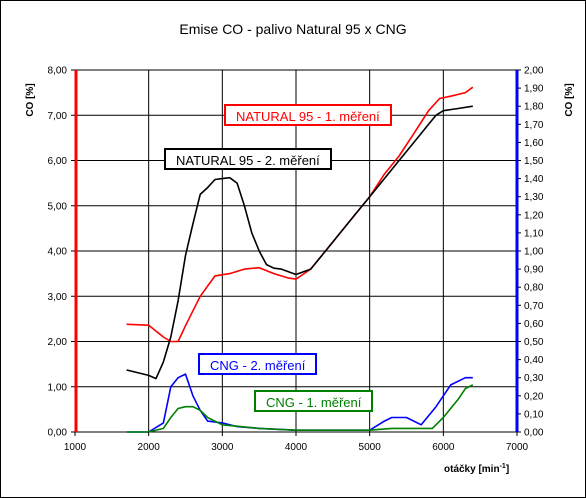  Describe the element at coordinates (534, 179) in the screenshot. I see `y-right-tick-label: 1,40` at that location.